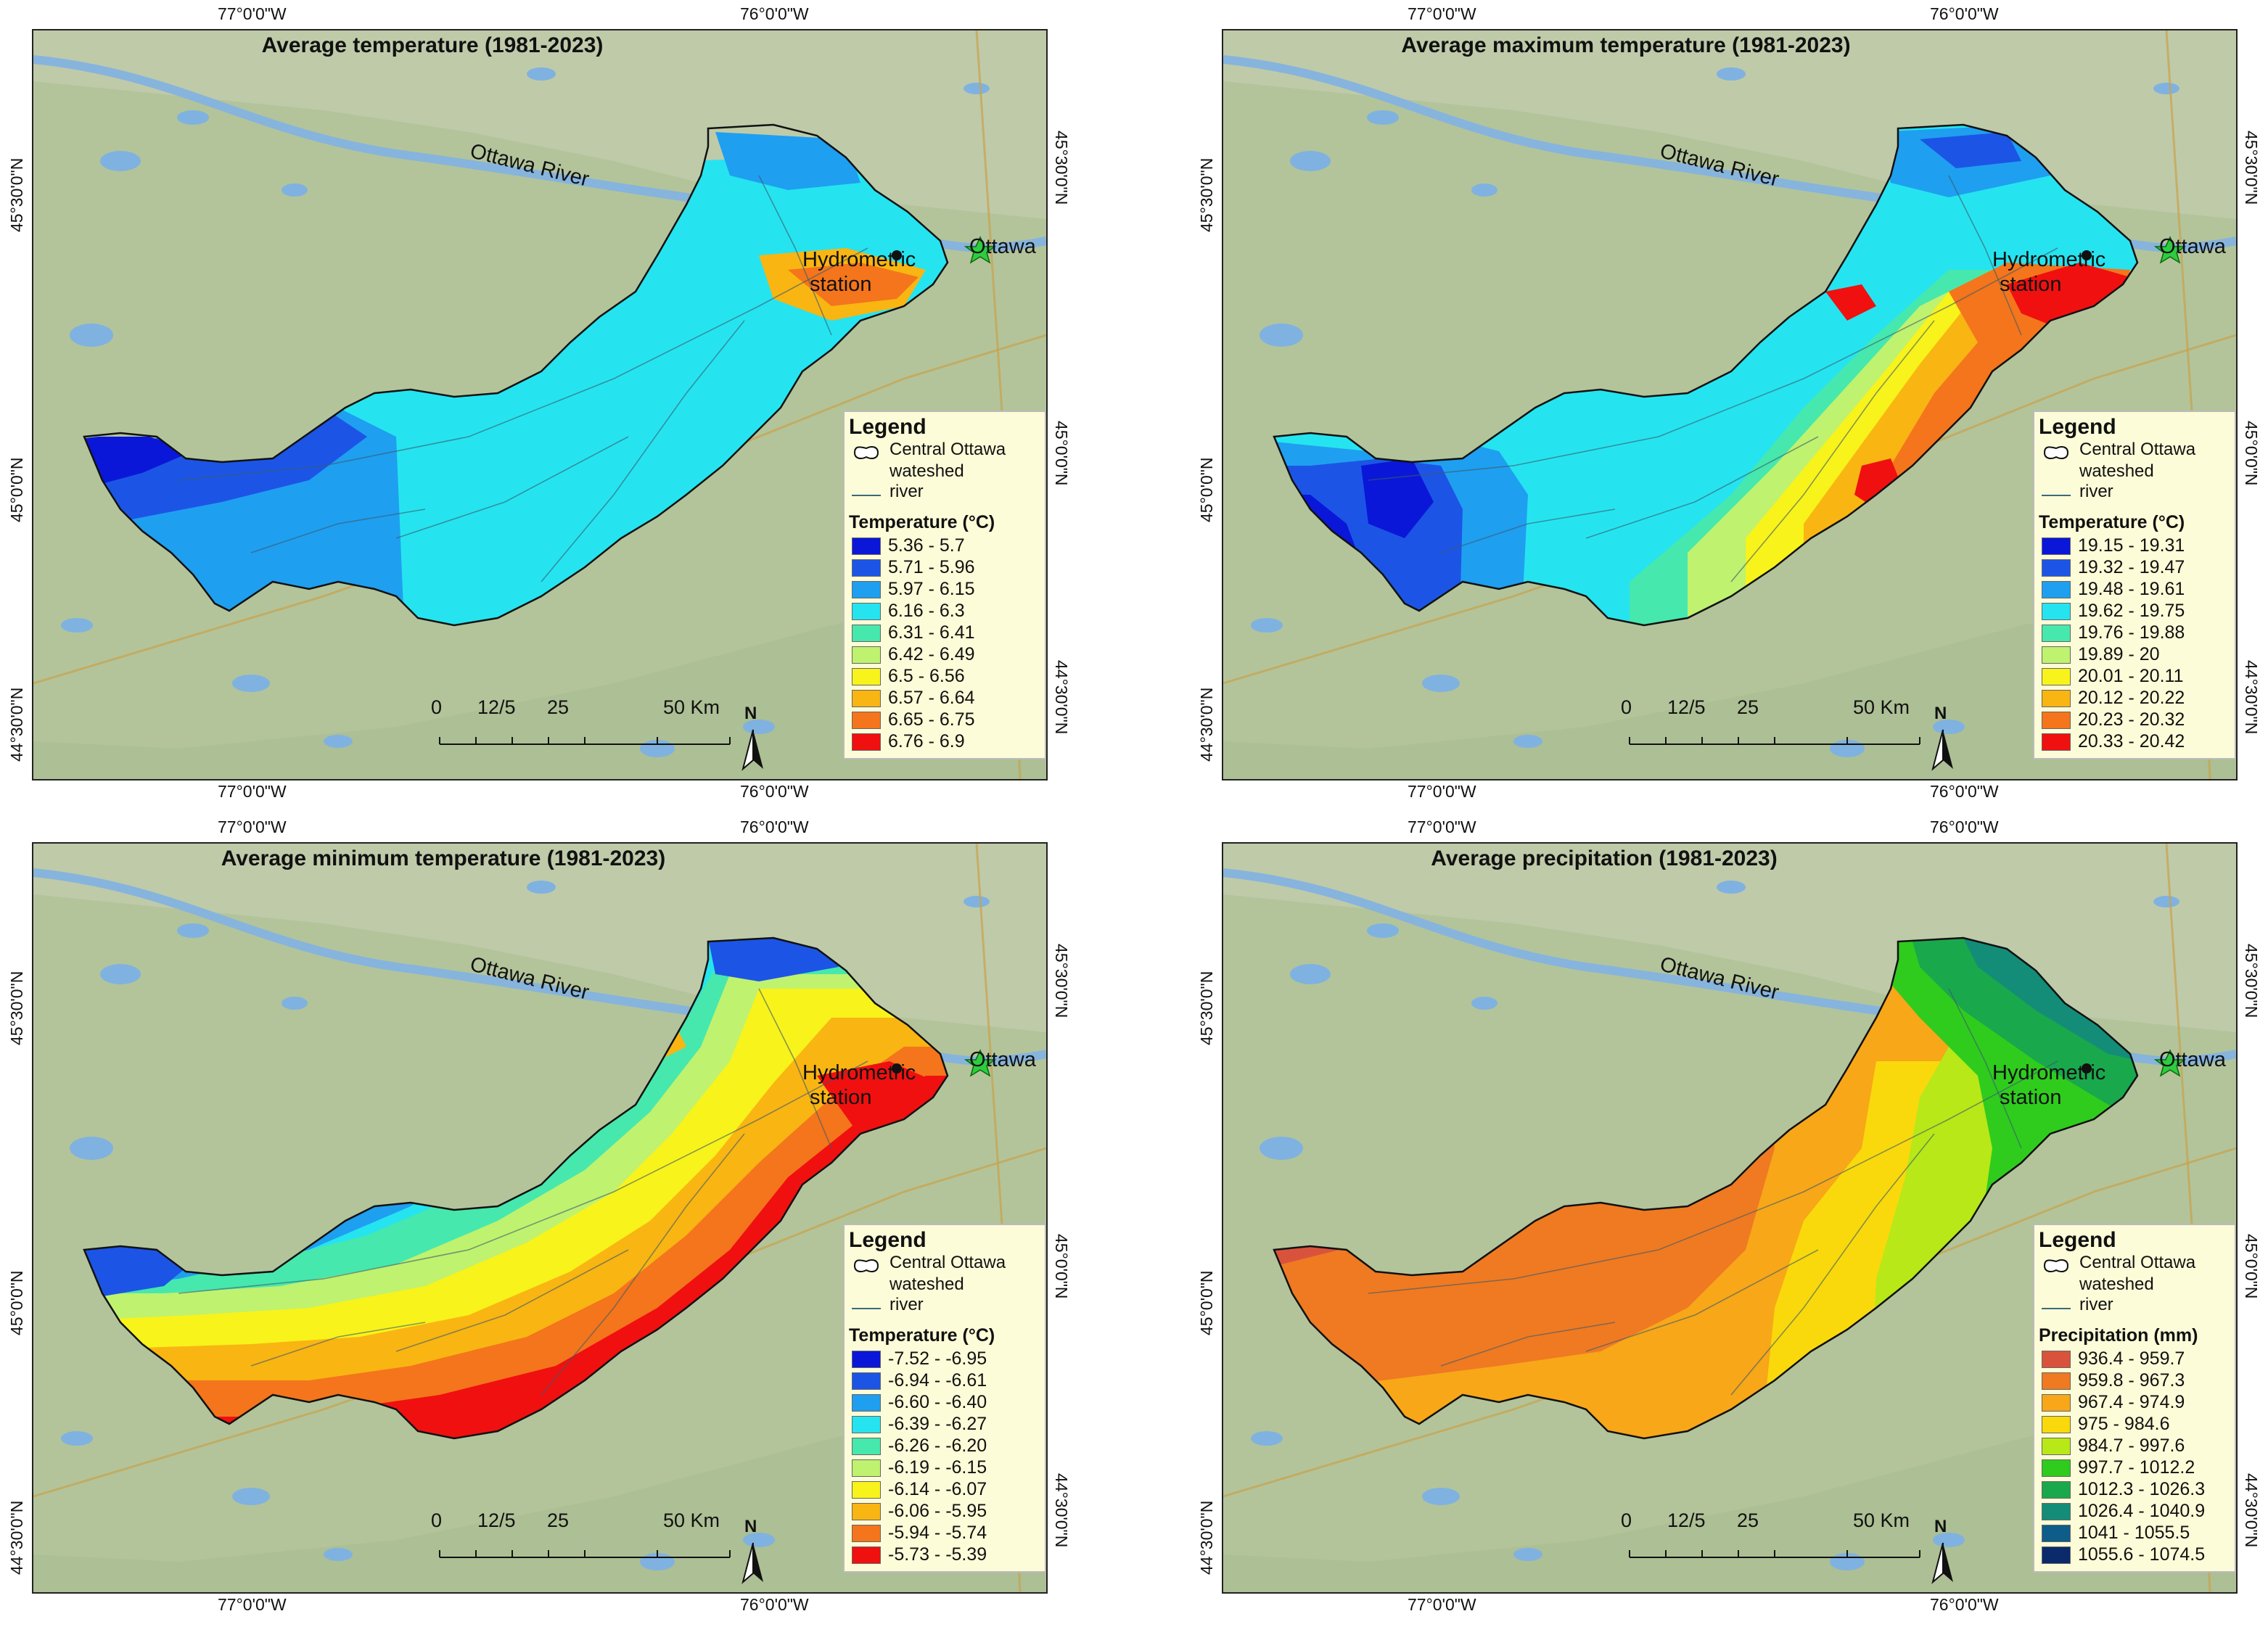 The image size is (2268, 1627). I want to click on legend-class-label: -6.26 - -6.20, so click(938, 1446).